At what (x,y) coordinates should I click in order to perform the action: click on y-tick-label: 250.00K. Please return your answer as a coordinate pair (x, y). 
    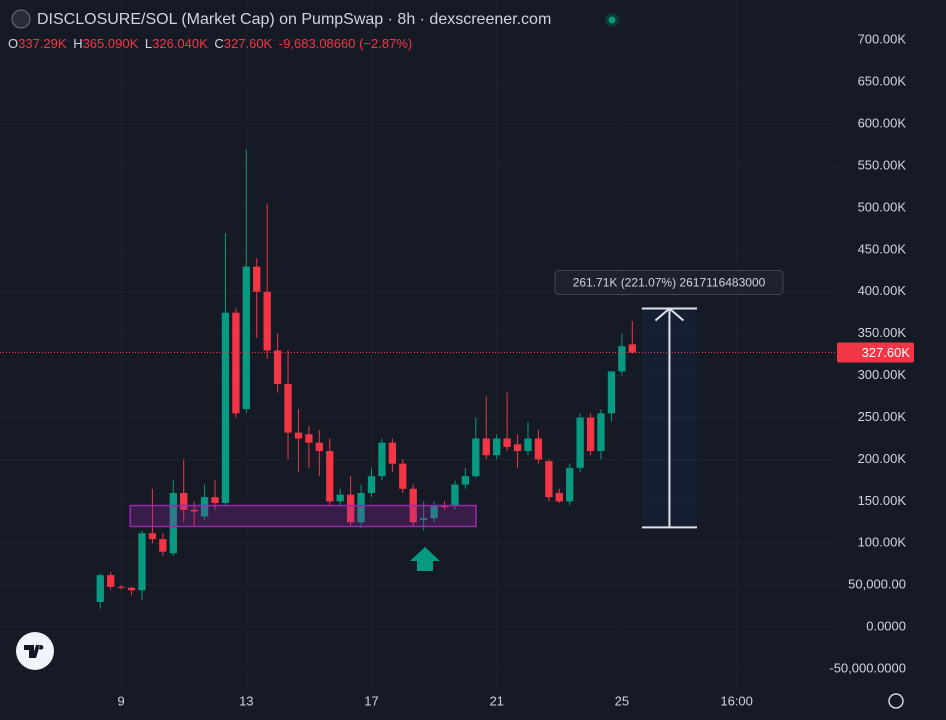
    Looking at the image, I should click on (882, 416).